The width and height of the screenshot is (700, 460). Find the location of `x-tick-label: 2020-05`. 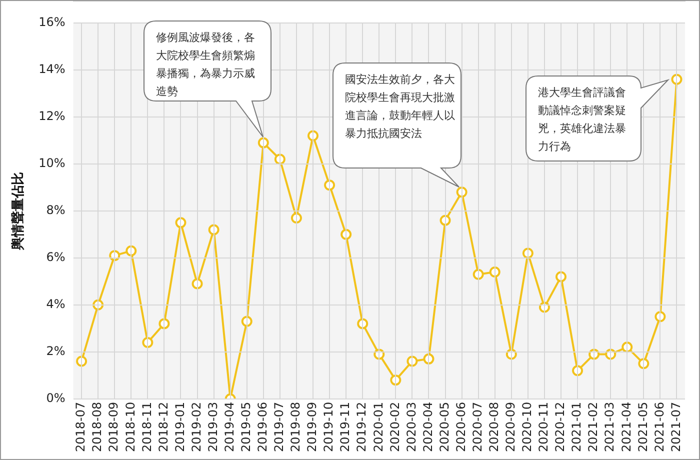

x-tick-label: 2020-05 is located at coordinates (444, 427).